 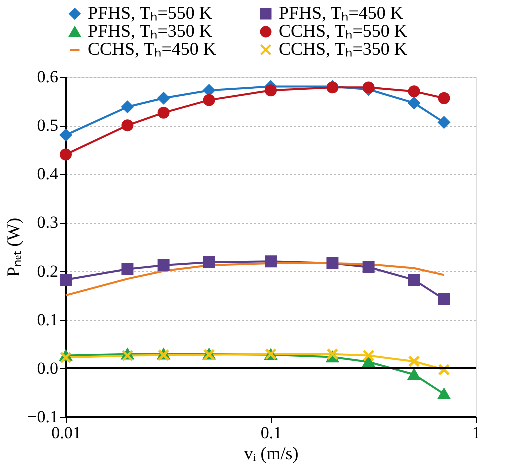 What do you see at coordinates (343, 49) in the screenshot?
I see `legend-label: CCHS, Tₕ=350 K` at bounding box center [343, 49].